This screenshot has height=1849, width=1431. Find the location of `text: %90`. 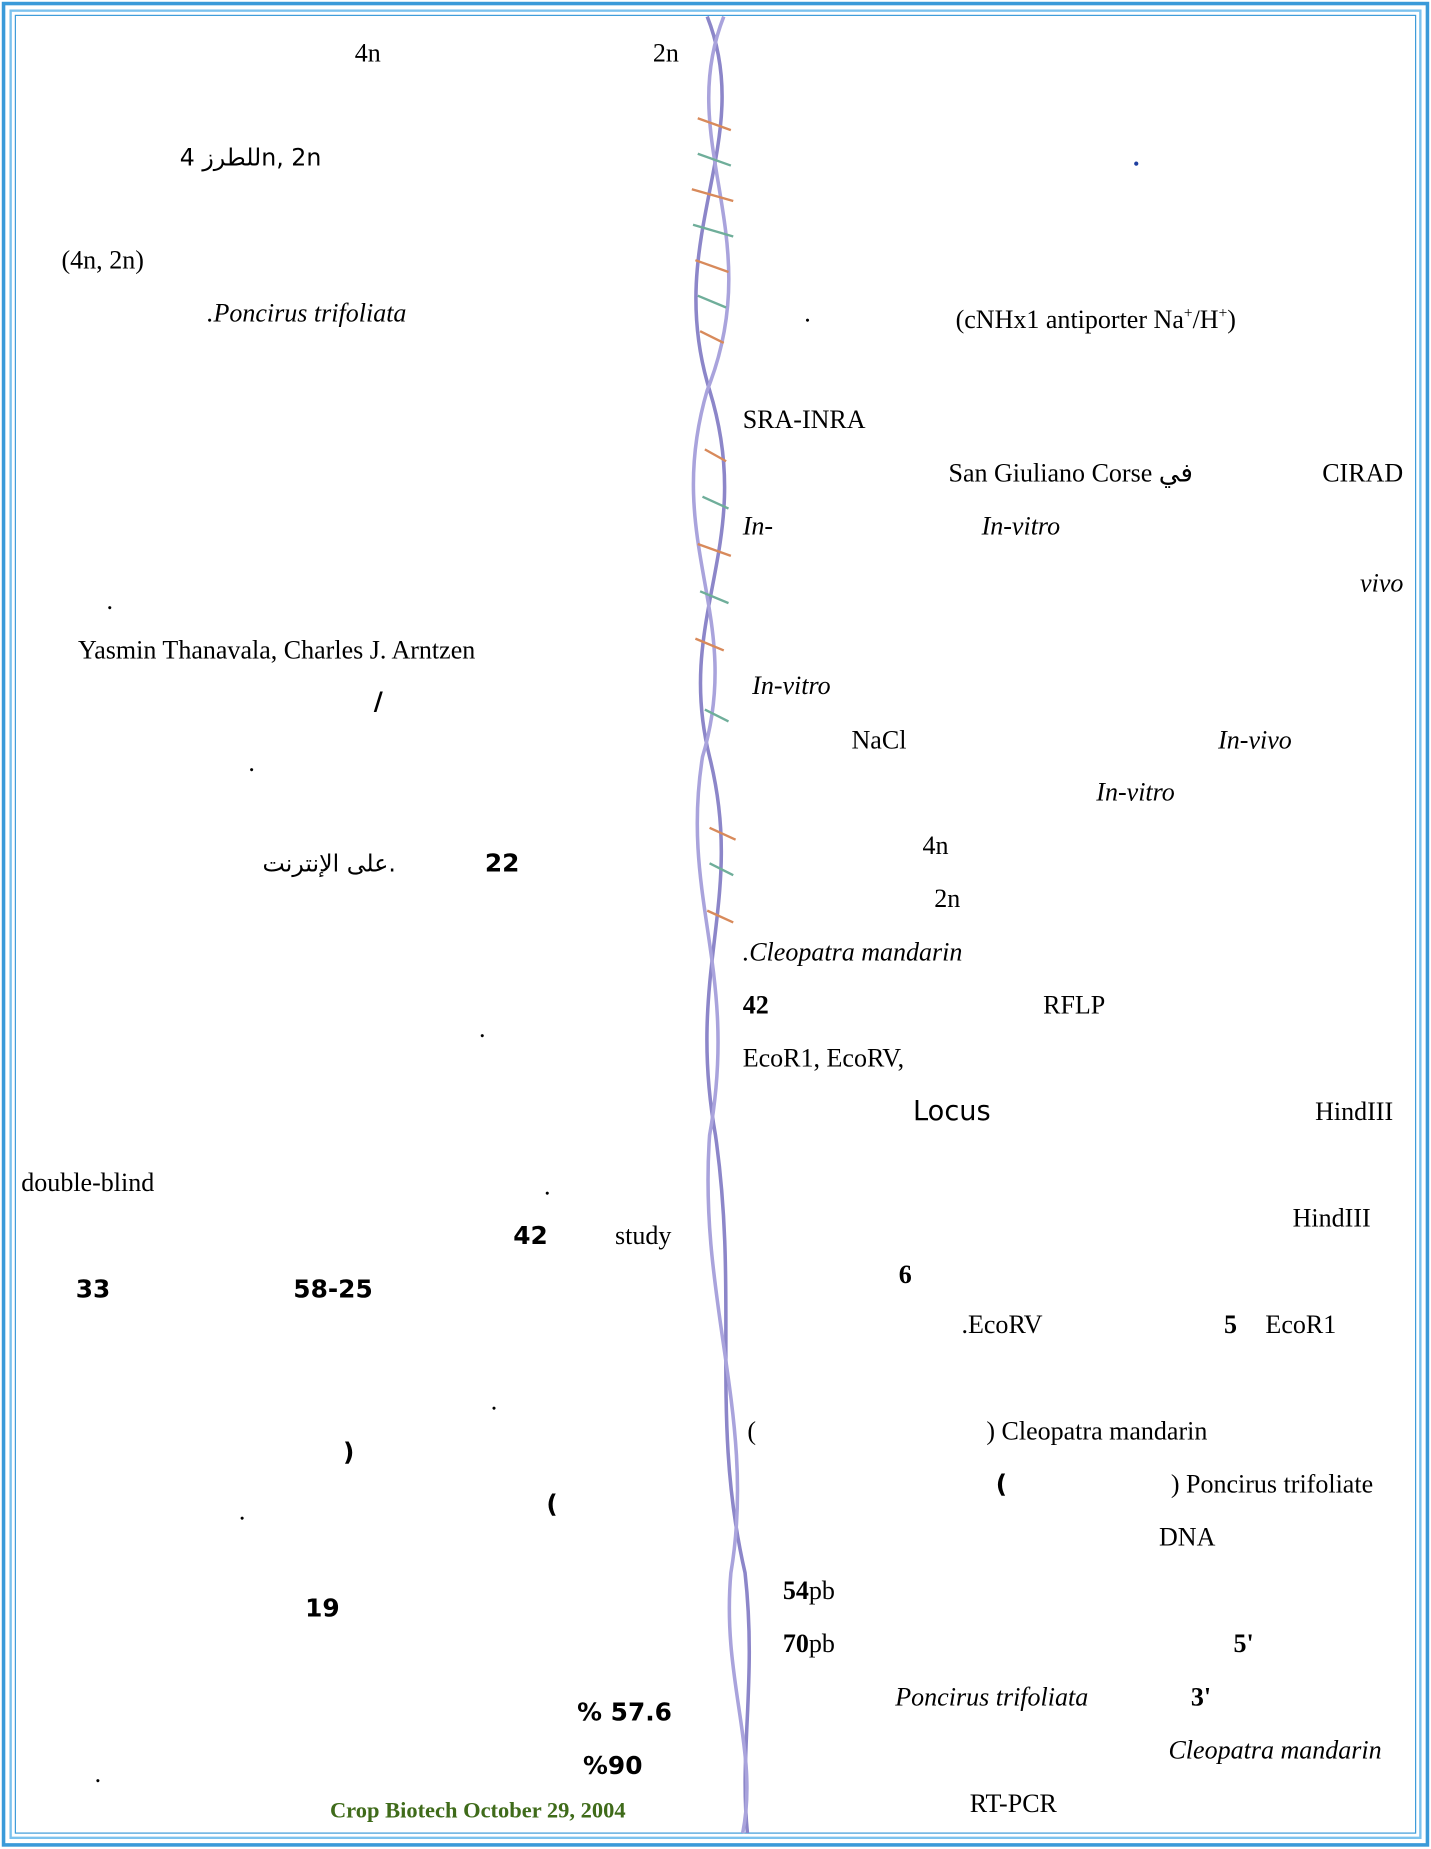

text: %90 is located at coordinates (613, 1765).